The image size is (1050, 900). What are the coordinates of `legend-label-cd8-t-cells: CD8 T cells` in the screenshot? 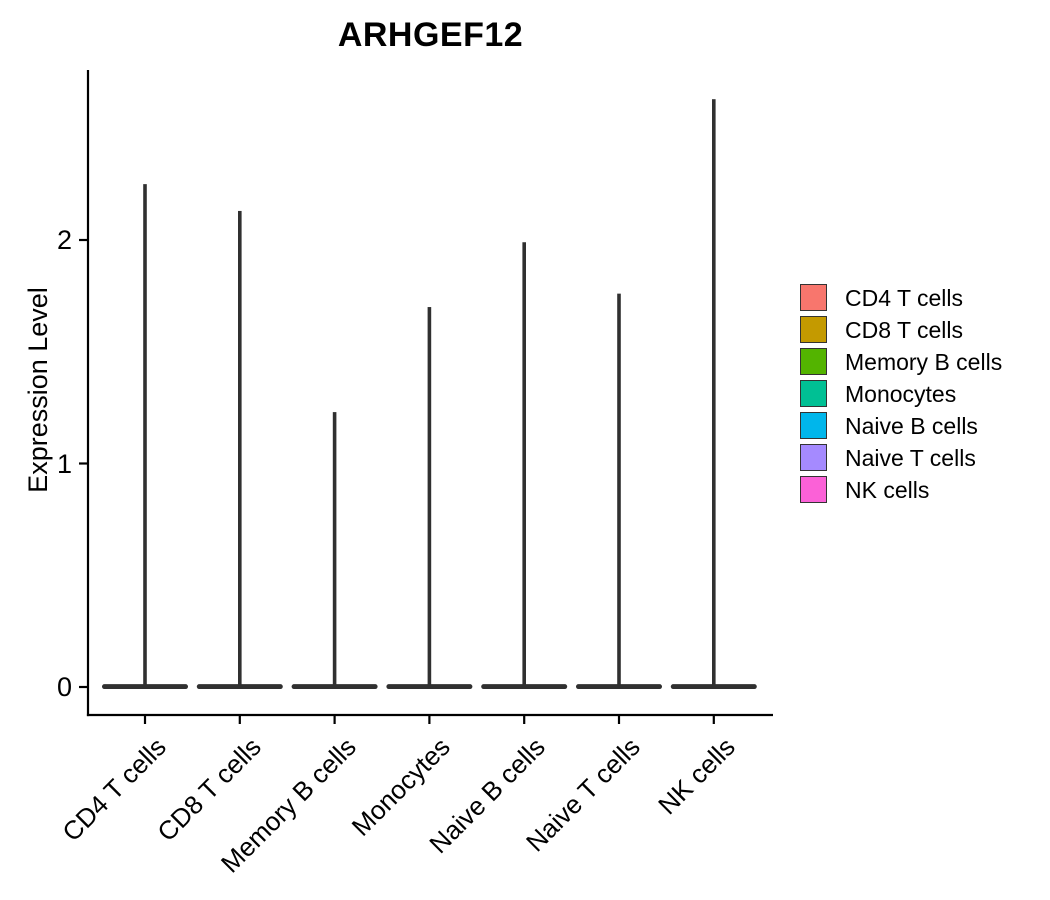 It's located at (904, 330).